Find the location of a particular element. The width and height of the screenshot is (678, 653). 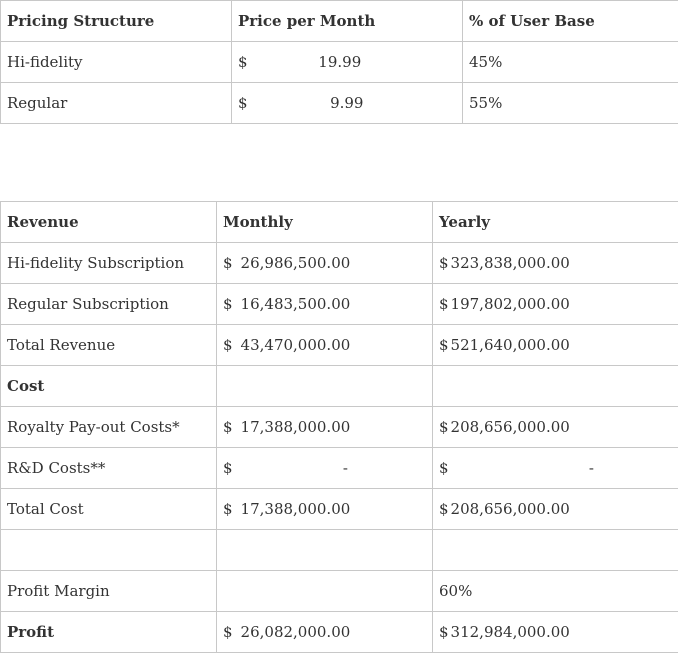

monthly-cell: $26,082,000.00 is located at coordinates (324, 632).